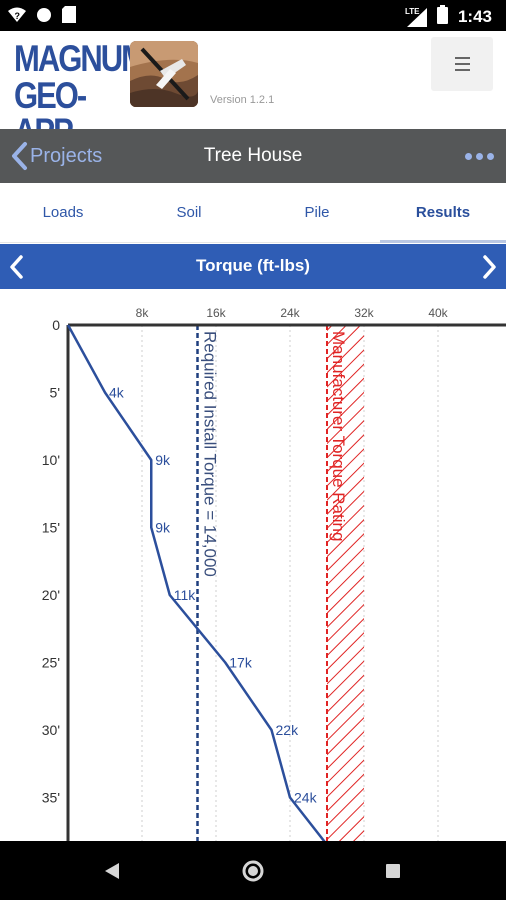 The width and height of the screenshot is (506, 900). What do you see at coordinates (288, 730) in the screenshot?
I see `data-label: 22k` at bounding box center [288, 730].